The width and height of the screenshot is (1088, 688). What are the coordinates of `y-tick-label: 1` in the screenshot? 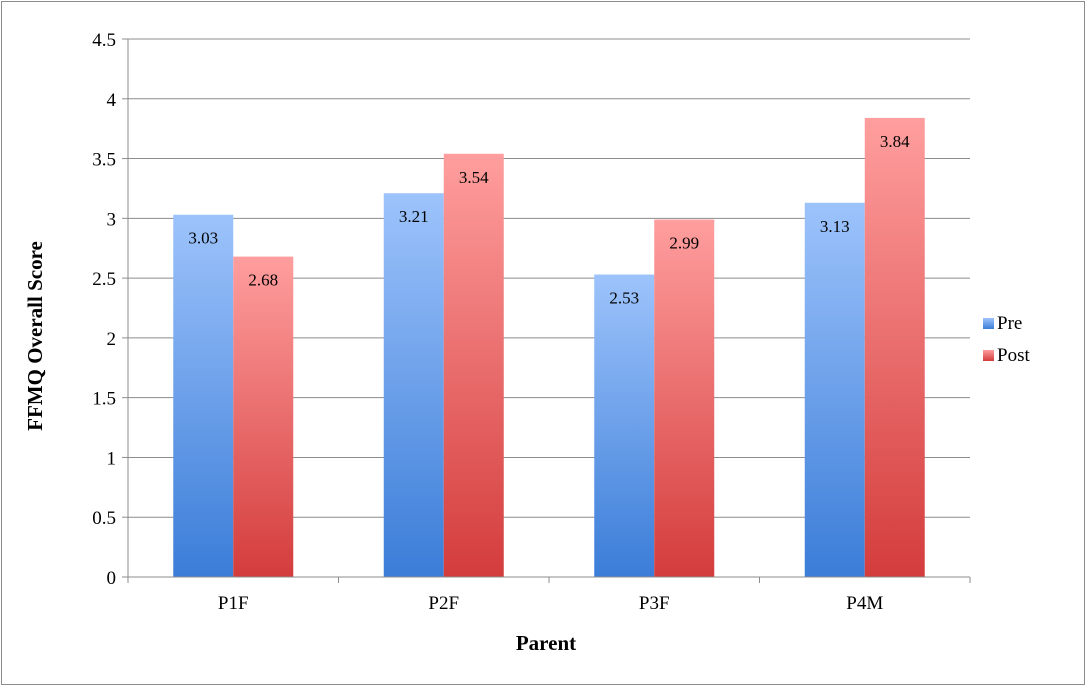 It's located at (112, 458).